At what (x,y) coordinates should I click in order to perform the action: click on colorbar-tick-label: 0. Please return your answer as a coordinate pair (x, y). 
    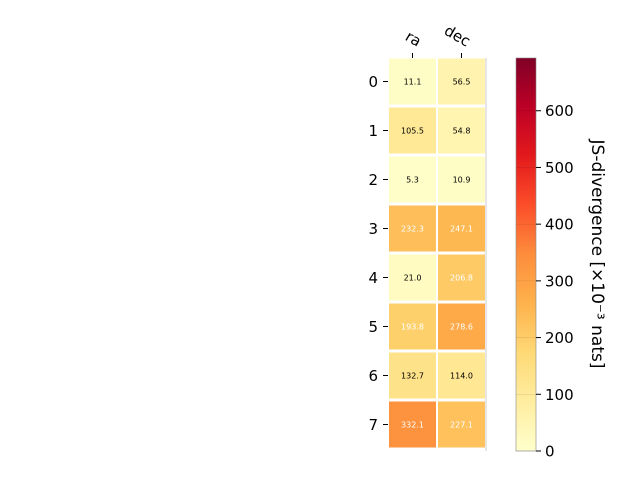
    Looking at the image, I should click on (550, 452).